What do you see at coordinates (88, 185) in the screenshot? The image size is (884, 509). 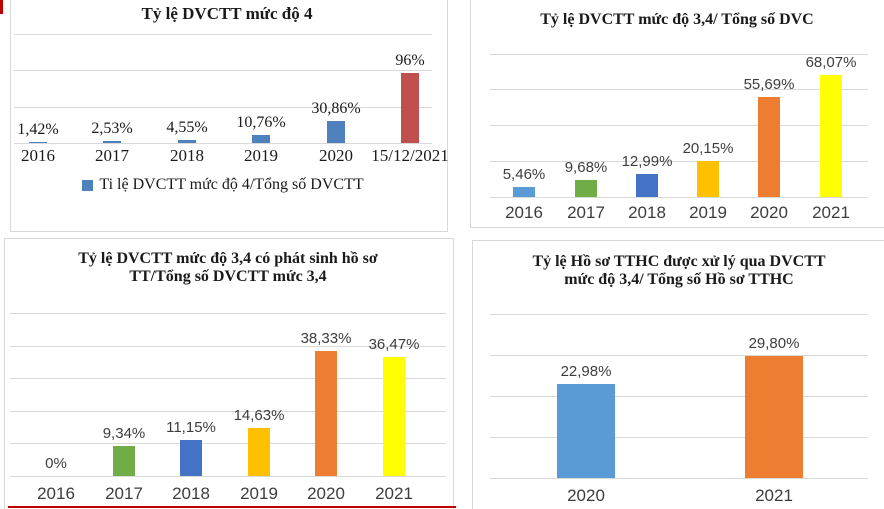 I see `legend-marker-icon` at bounding box center [88, 185].